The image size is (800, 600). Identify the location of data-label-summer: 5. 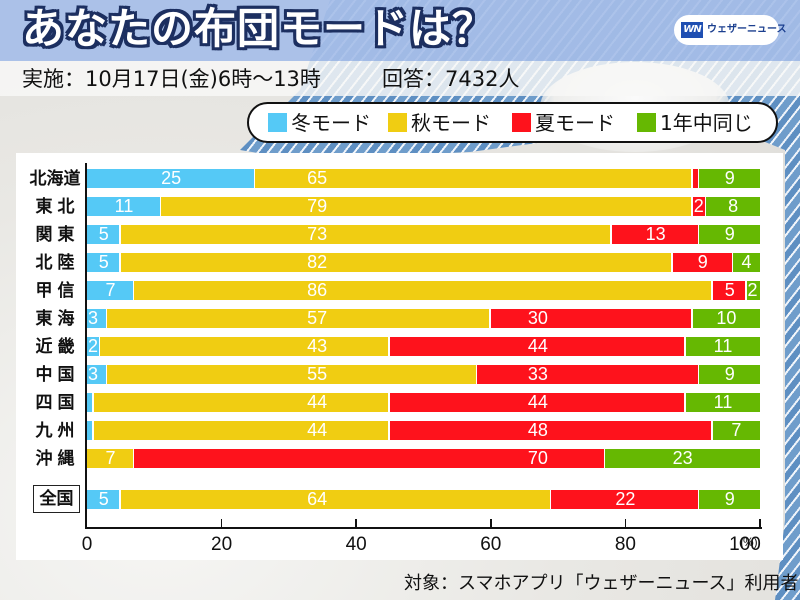
(729, 290).